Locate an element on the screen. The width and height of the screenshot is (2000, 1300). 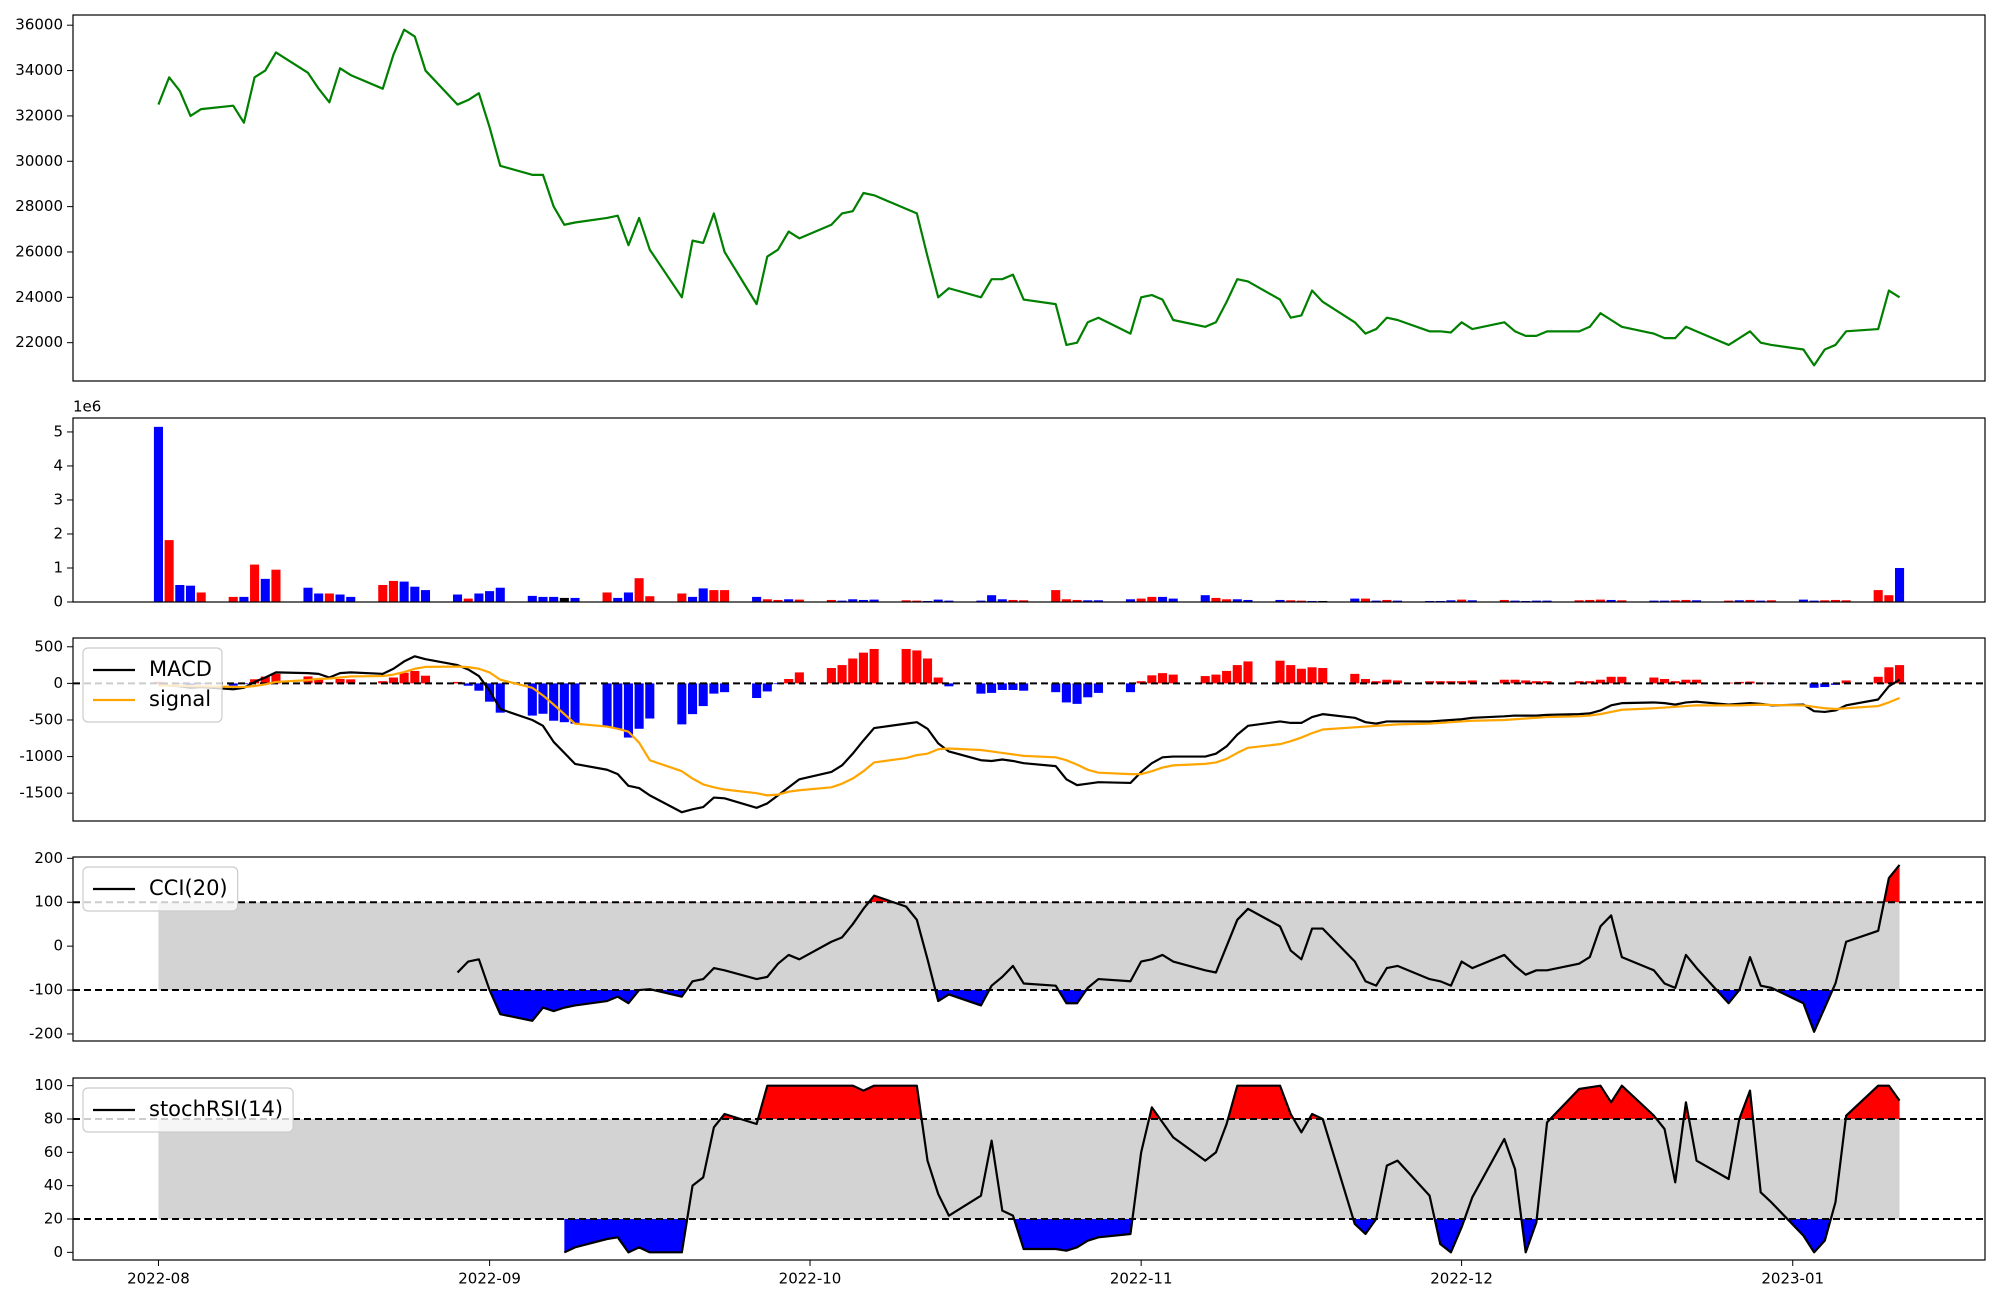
y-tick-label: 22000 is located at coordinates (39, 342).